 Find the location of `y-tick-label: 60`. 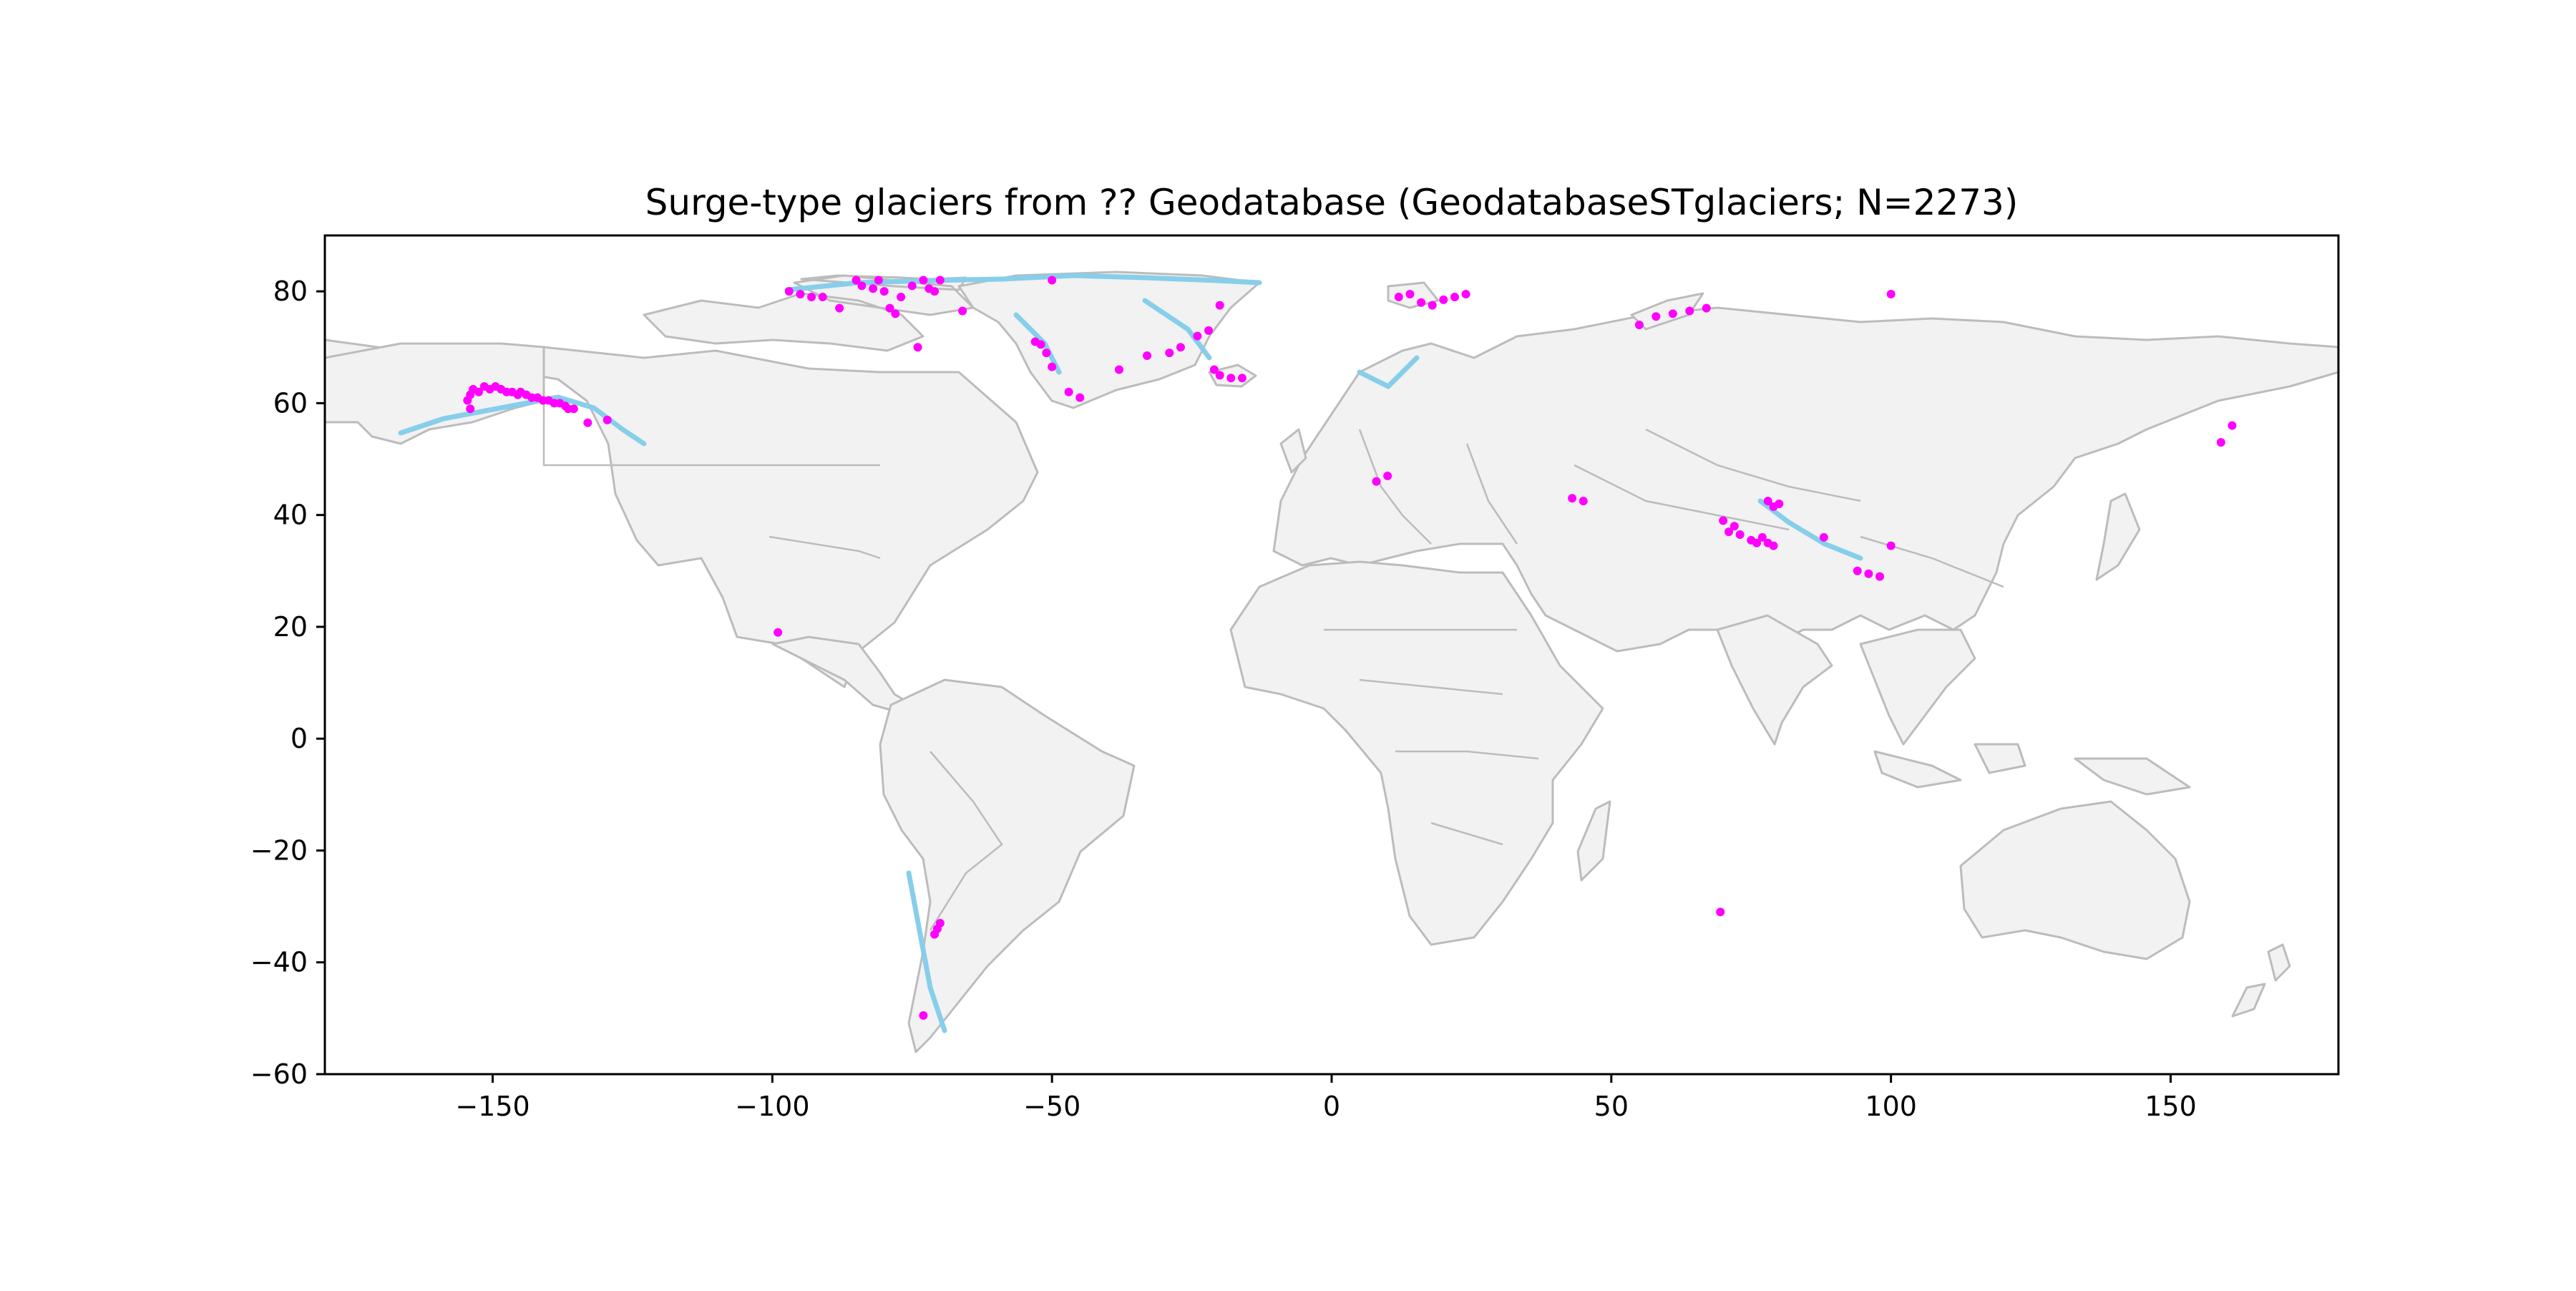

y-tick-label: 60 is located at coordinates (290, 403).